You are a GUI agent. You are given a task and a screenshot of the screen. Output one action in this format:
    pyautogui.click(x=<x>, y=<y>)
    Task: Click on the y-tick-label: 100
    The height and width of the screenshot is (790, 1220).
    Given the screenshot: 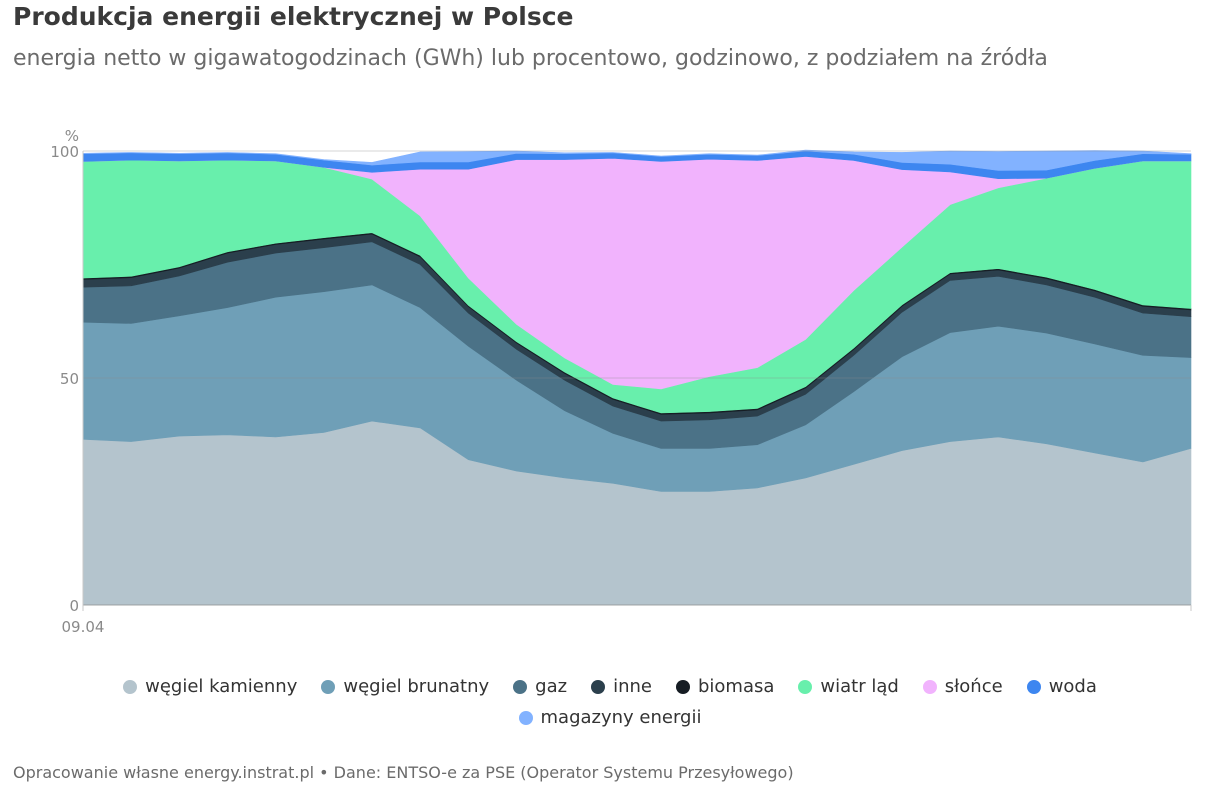 What is the action you would take?
    pyautogui.click(x=64, y=152)
    